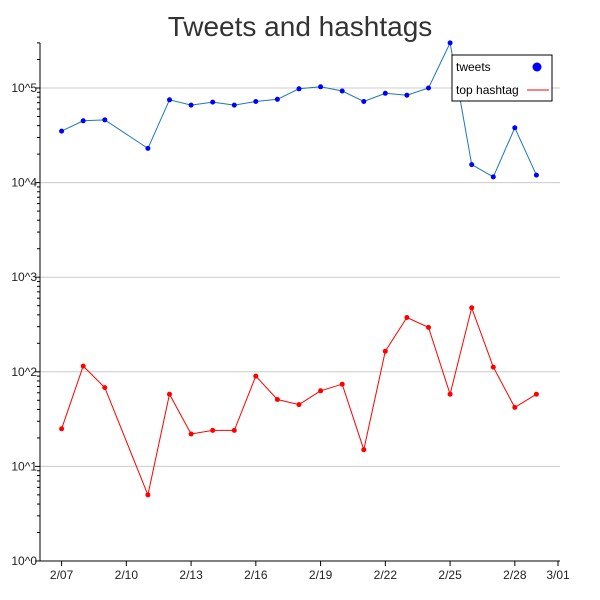 The height and width of the screenshot is (600, 600). I want to click on y-tick-label: 10^4, so click(24, 183).